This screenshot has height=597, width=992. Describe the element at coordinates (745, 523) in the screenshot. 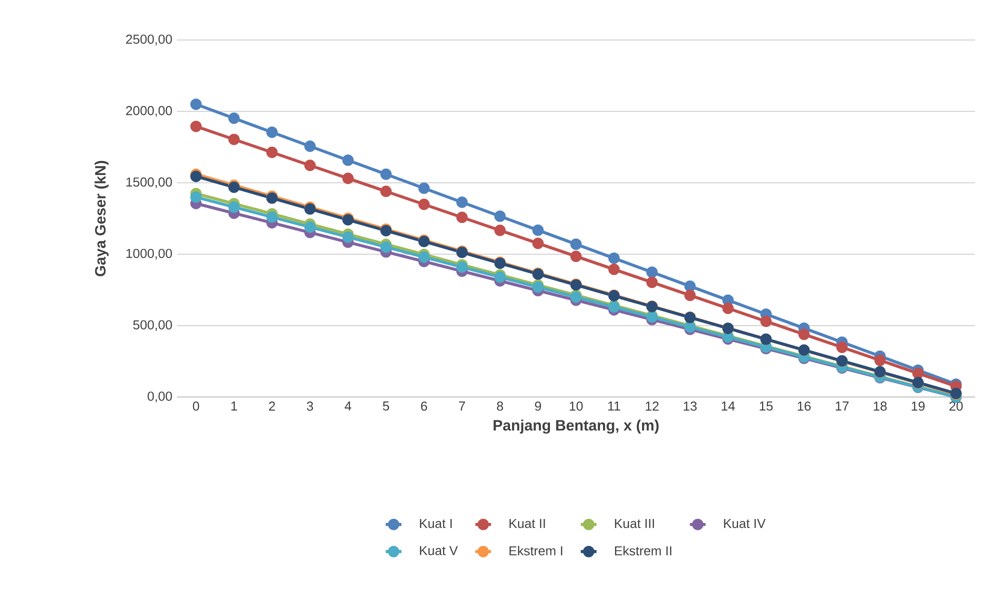

I see `legend-label: Kuat IV` at that location.